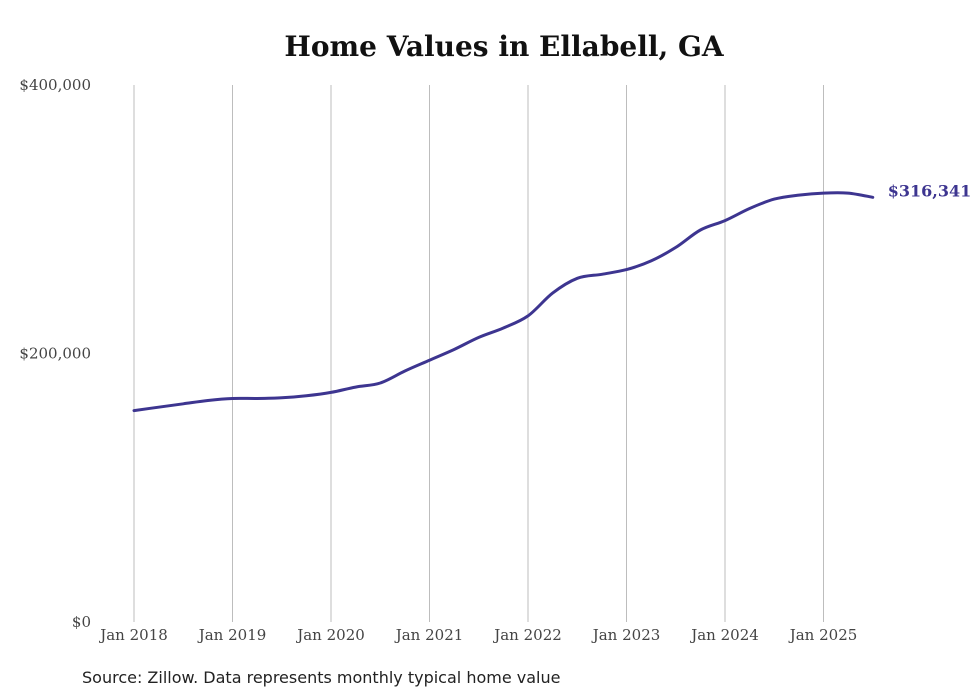 Image resolution: width=980 pixels, height=699 pixels. Describe the element at coordinates (724, 635) in the screenshot. I see `x-tick-label: Jan 2024` at that location.